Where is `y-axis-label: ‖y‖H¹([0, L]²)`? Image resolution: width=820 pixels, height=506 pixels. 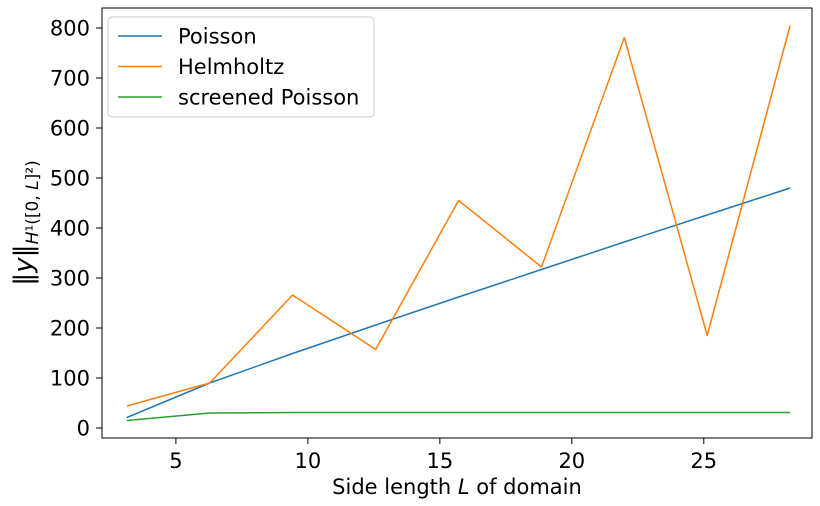
y-axis-label: ‖y‖H¹([0, L]²) is located at coordinates (26, 222).